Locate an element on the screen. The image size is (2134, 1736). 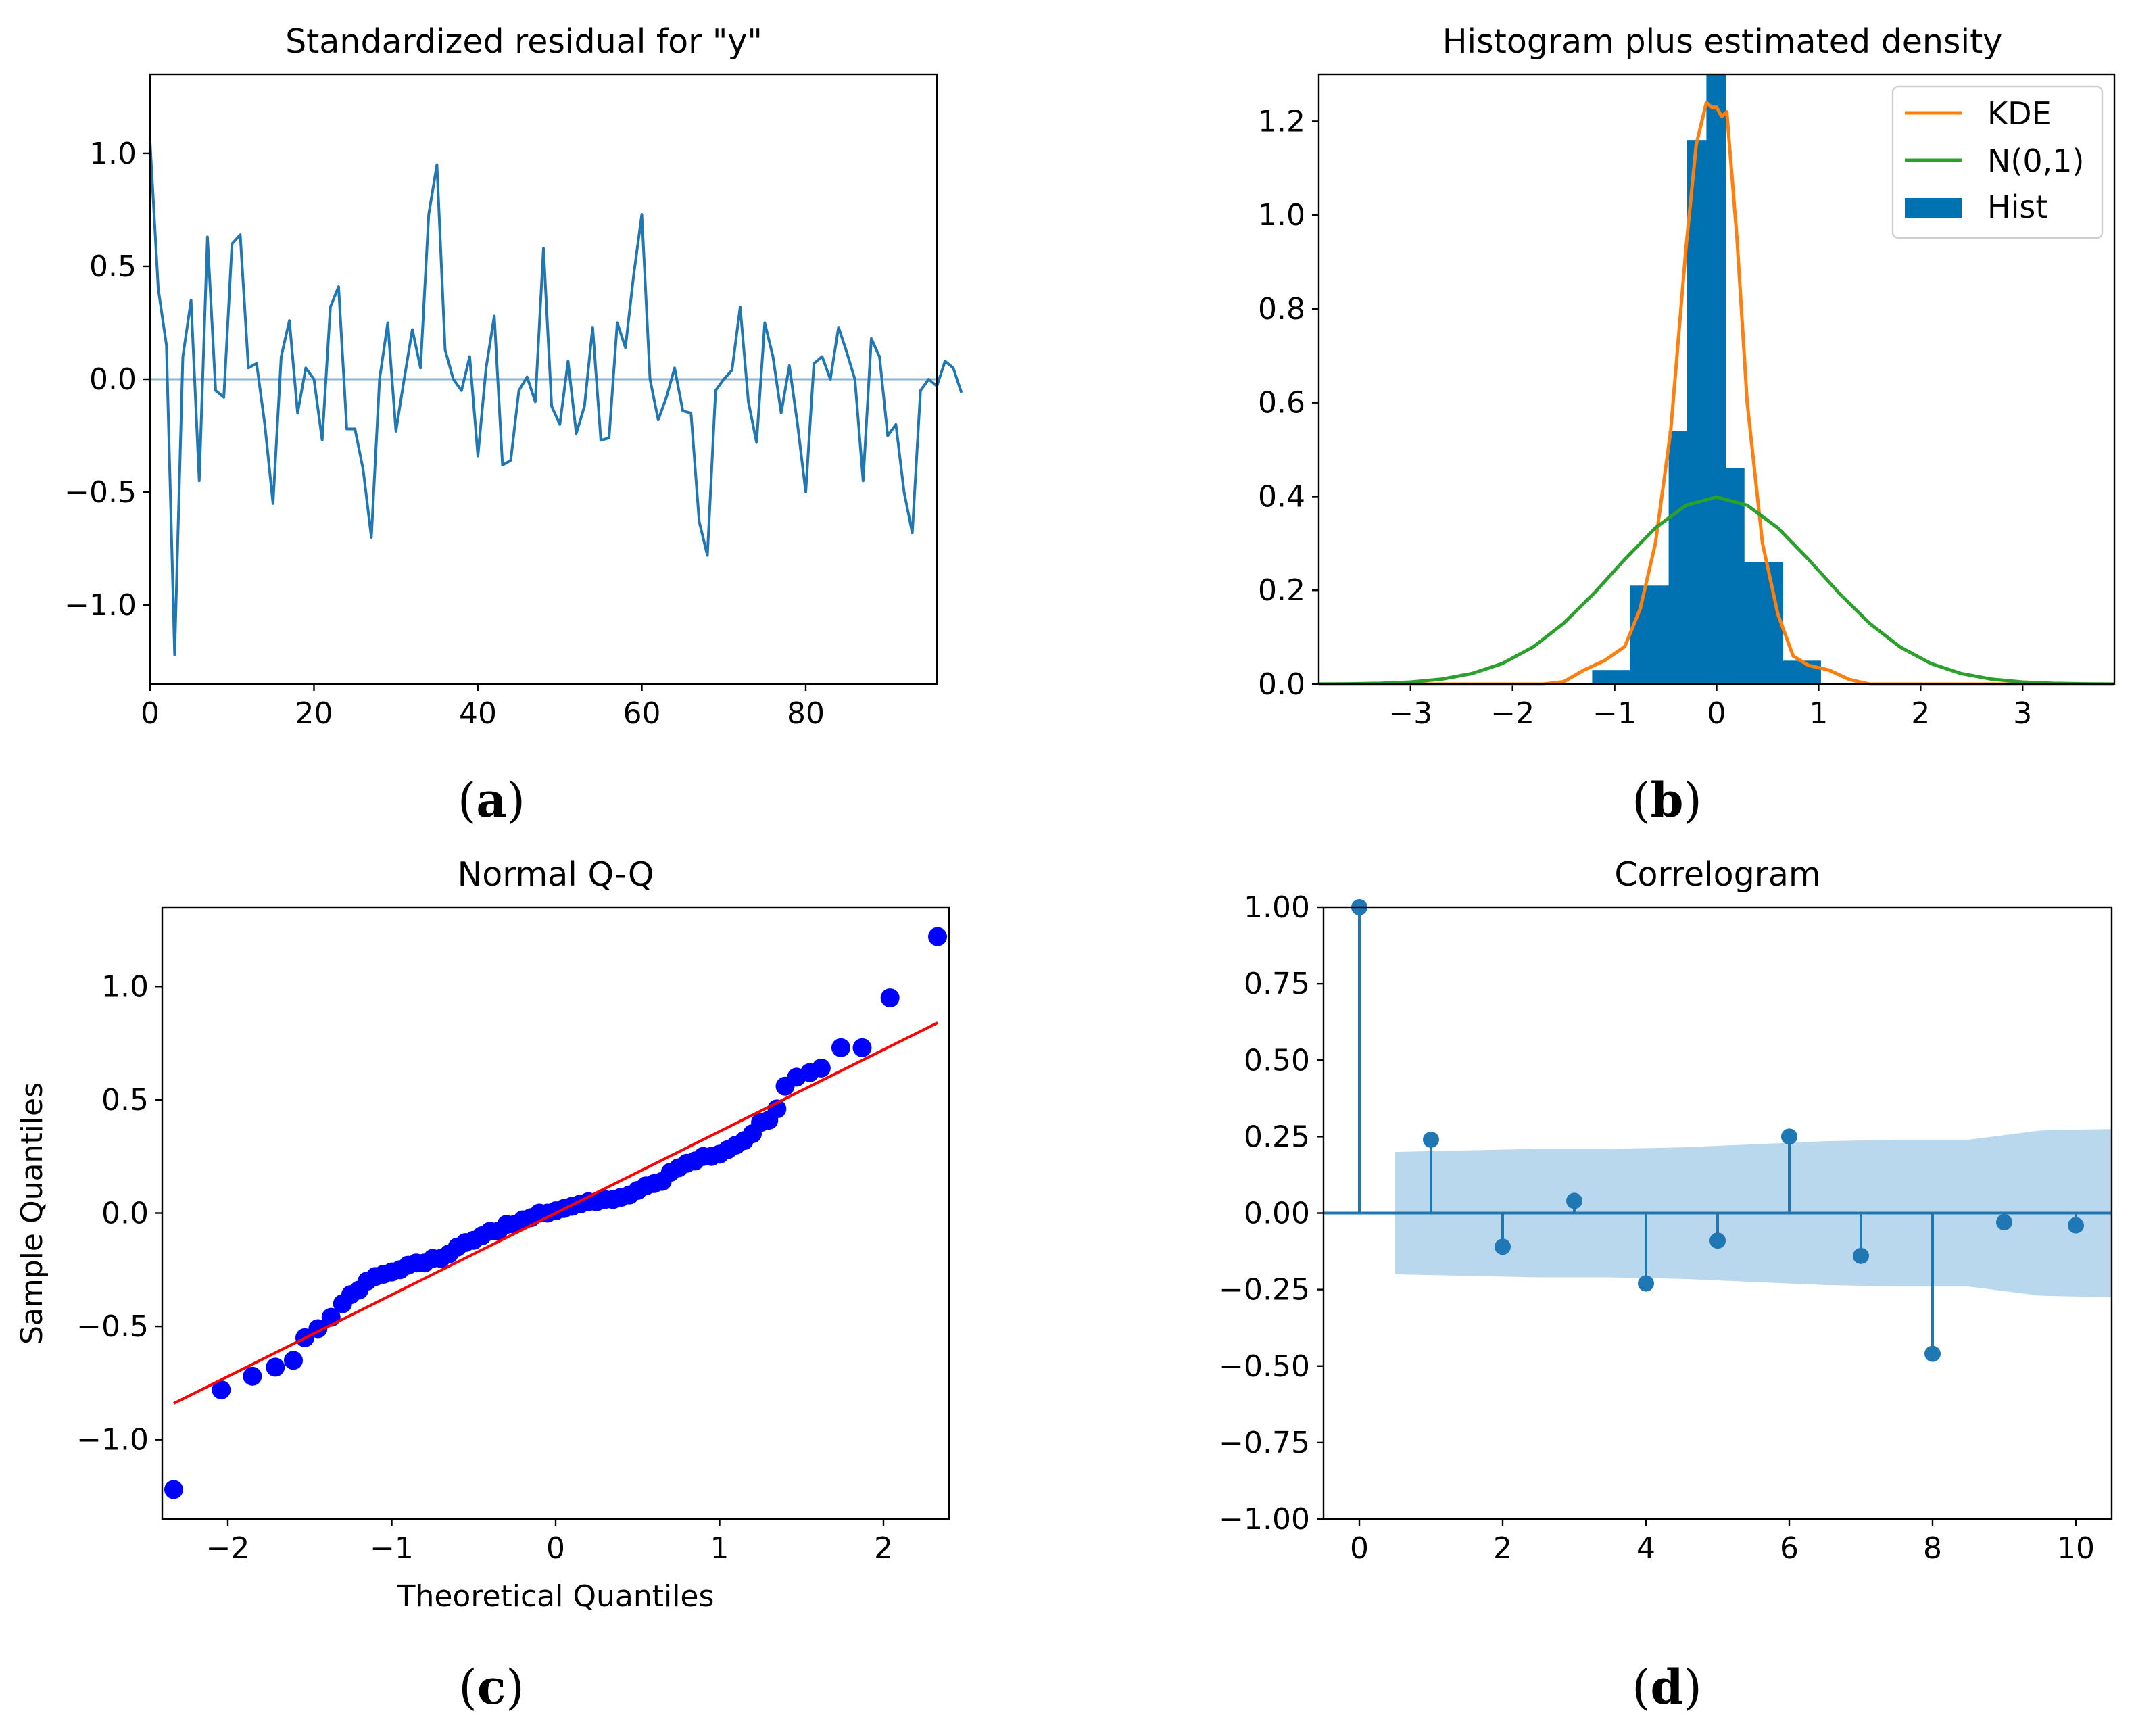
y-tick-label: 0.50 is located at coordinates (1277, 1060).